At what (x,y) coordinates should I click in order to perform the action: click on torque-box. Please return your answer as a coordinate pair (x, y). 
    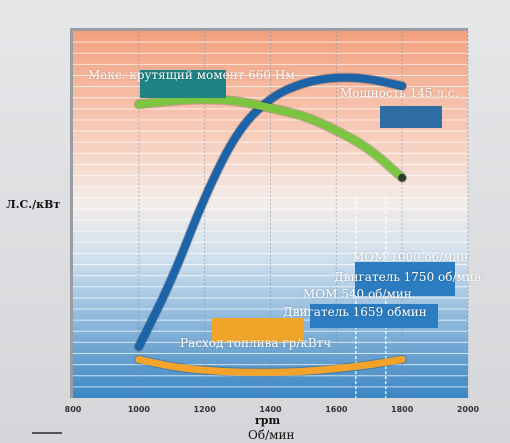
    Looking at the image, I should click on (183, 84).